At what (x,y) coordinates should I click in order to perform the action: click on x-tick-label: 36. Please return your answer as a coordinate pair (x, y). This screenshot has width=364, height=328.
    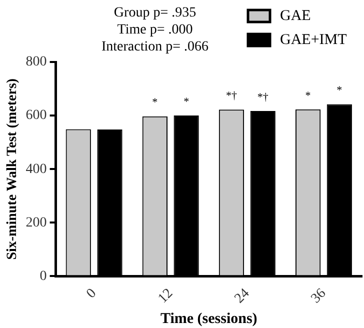
    Looking at the image, I should click on (319, 296).